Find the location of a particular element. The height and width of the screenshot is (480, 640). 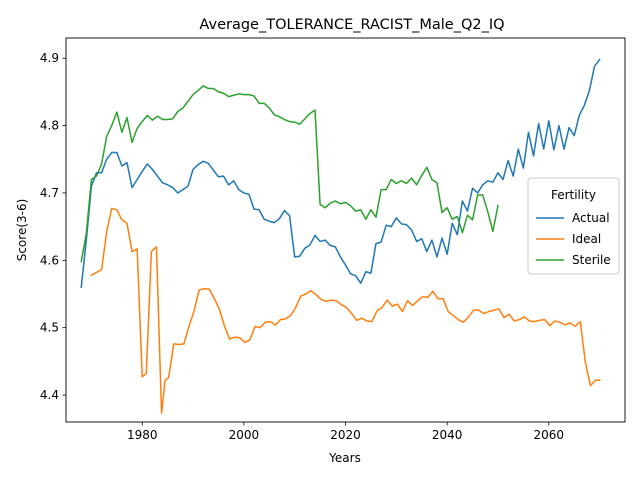

legend-label-ideal: Ideal is located at coordinates (586, 239).